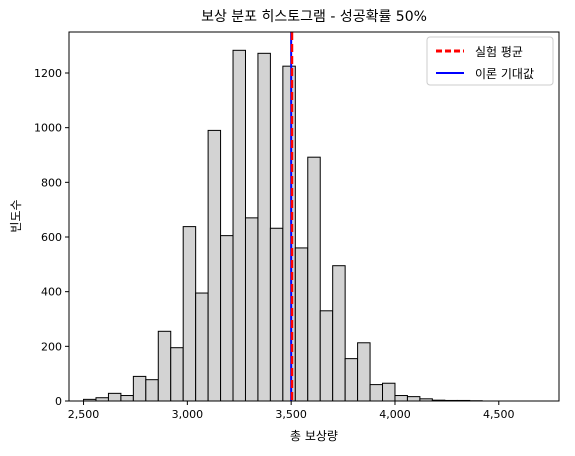  I want to click on y-axis-label: 빈도수, so click(16, 215).